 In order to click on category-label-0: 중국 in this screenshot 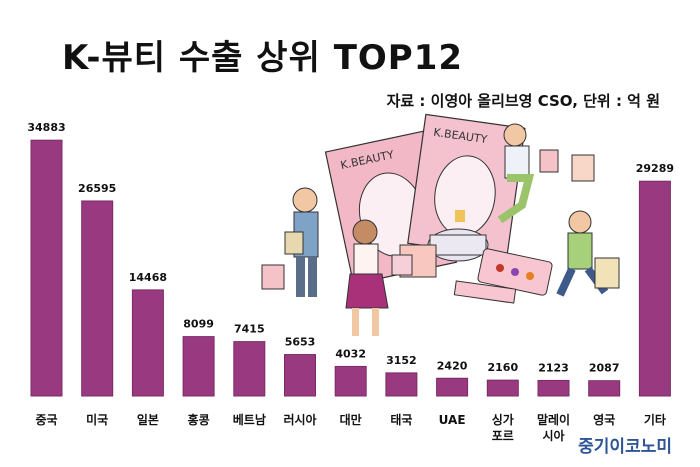, I will do `click(46, 420)`.